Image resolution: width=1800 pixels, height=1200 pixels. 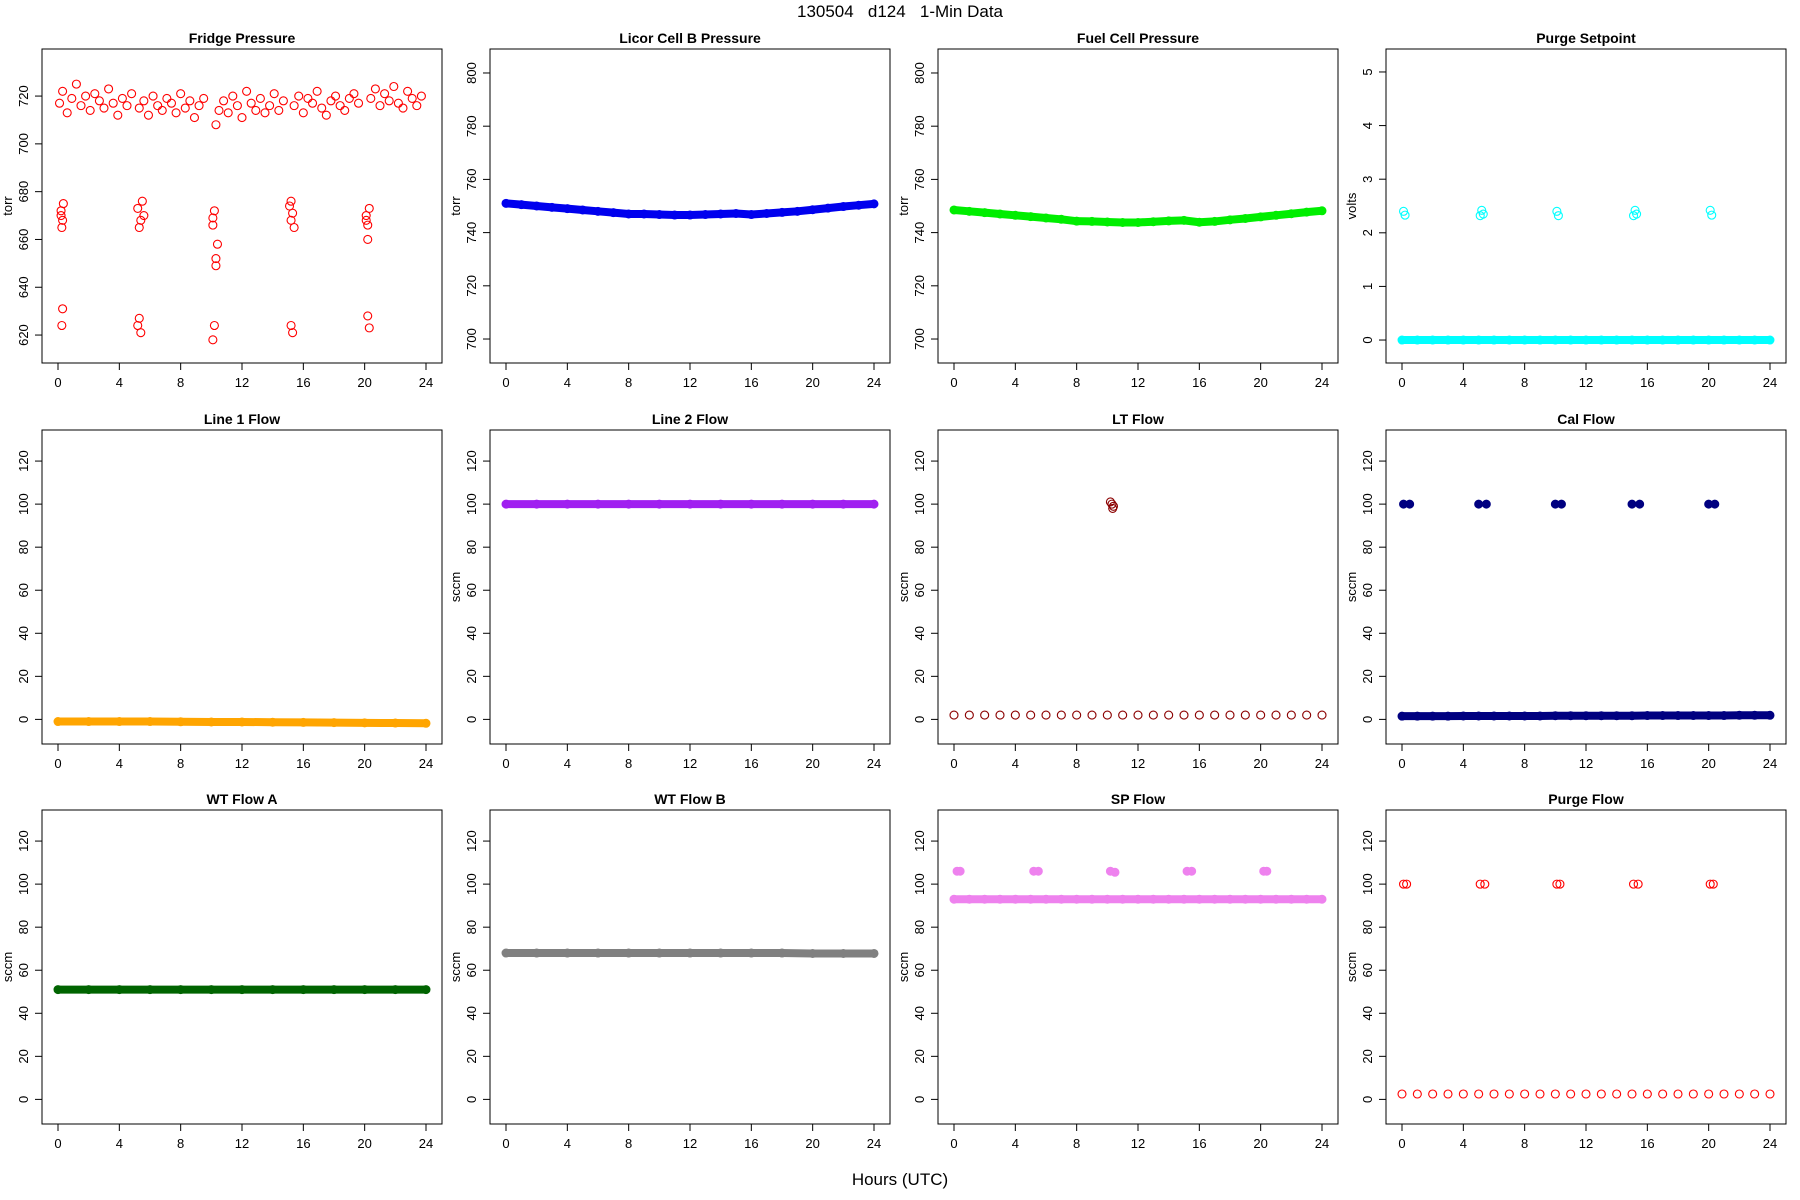 What do you see at coordinates (1586, 38) in the screenshot?
I see `panel-title: Purge Setpoint` at bounding box center [1586, 38].